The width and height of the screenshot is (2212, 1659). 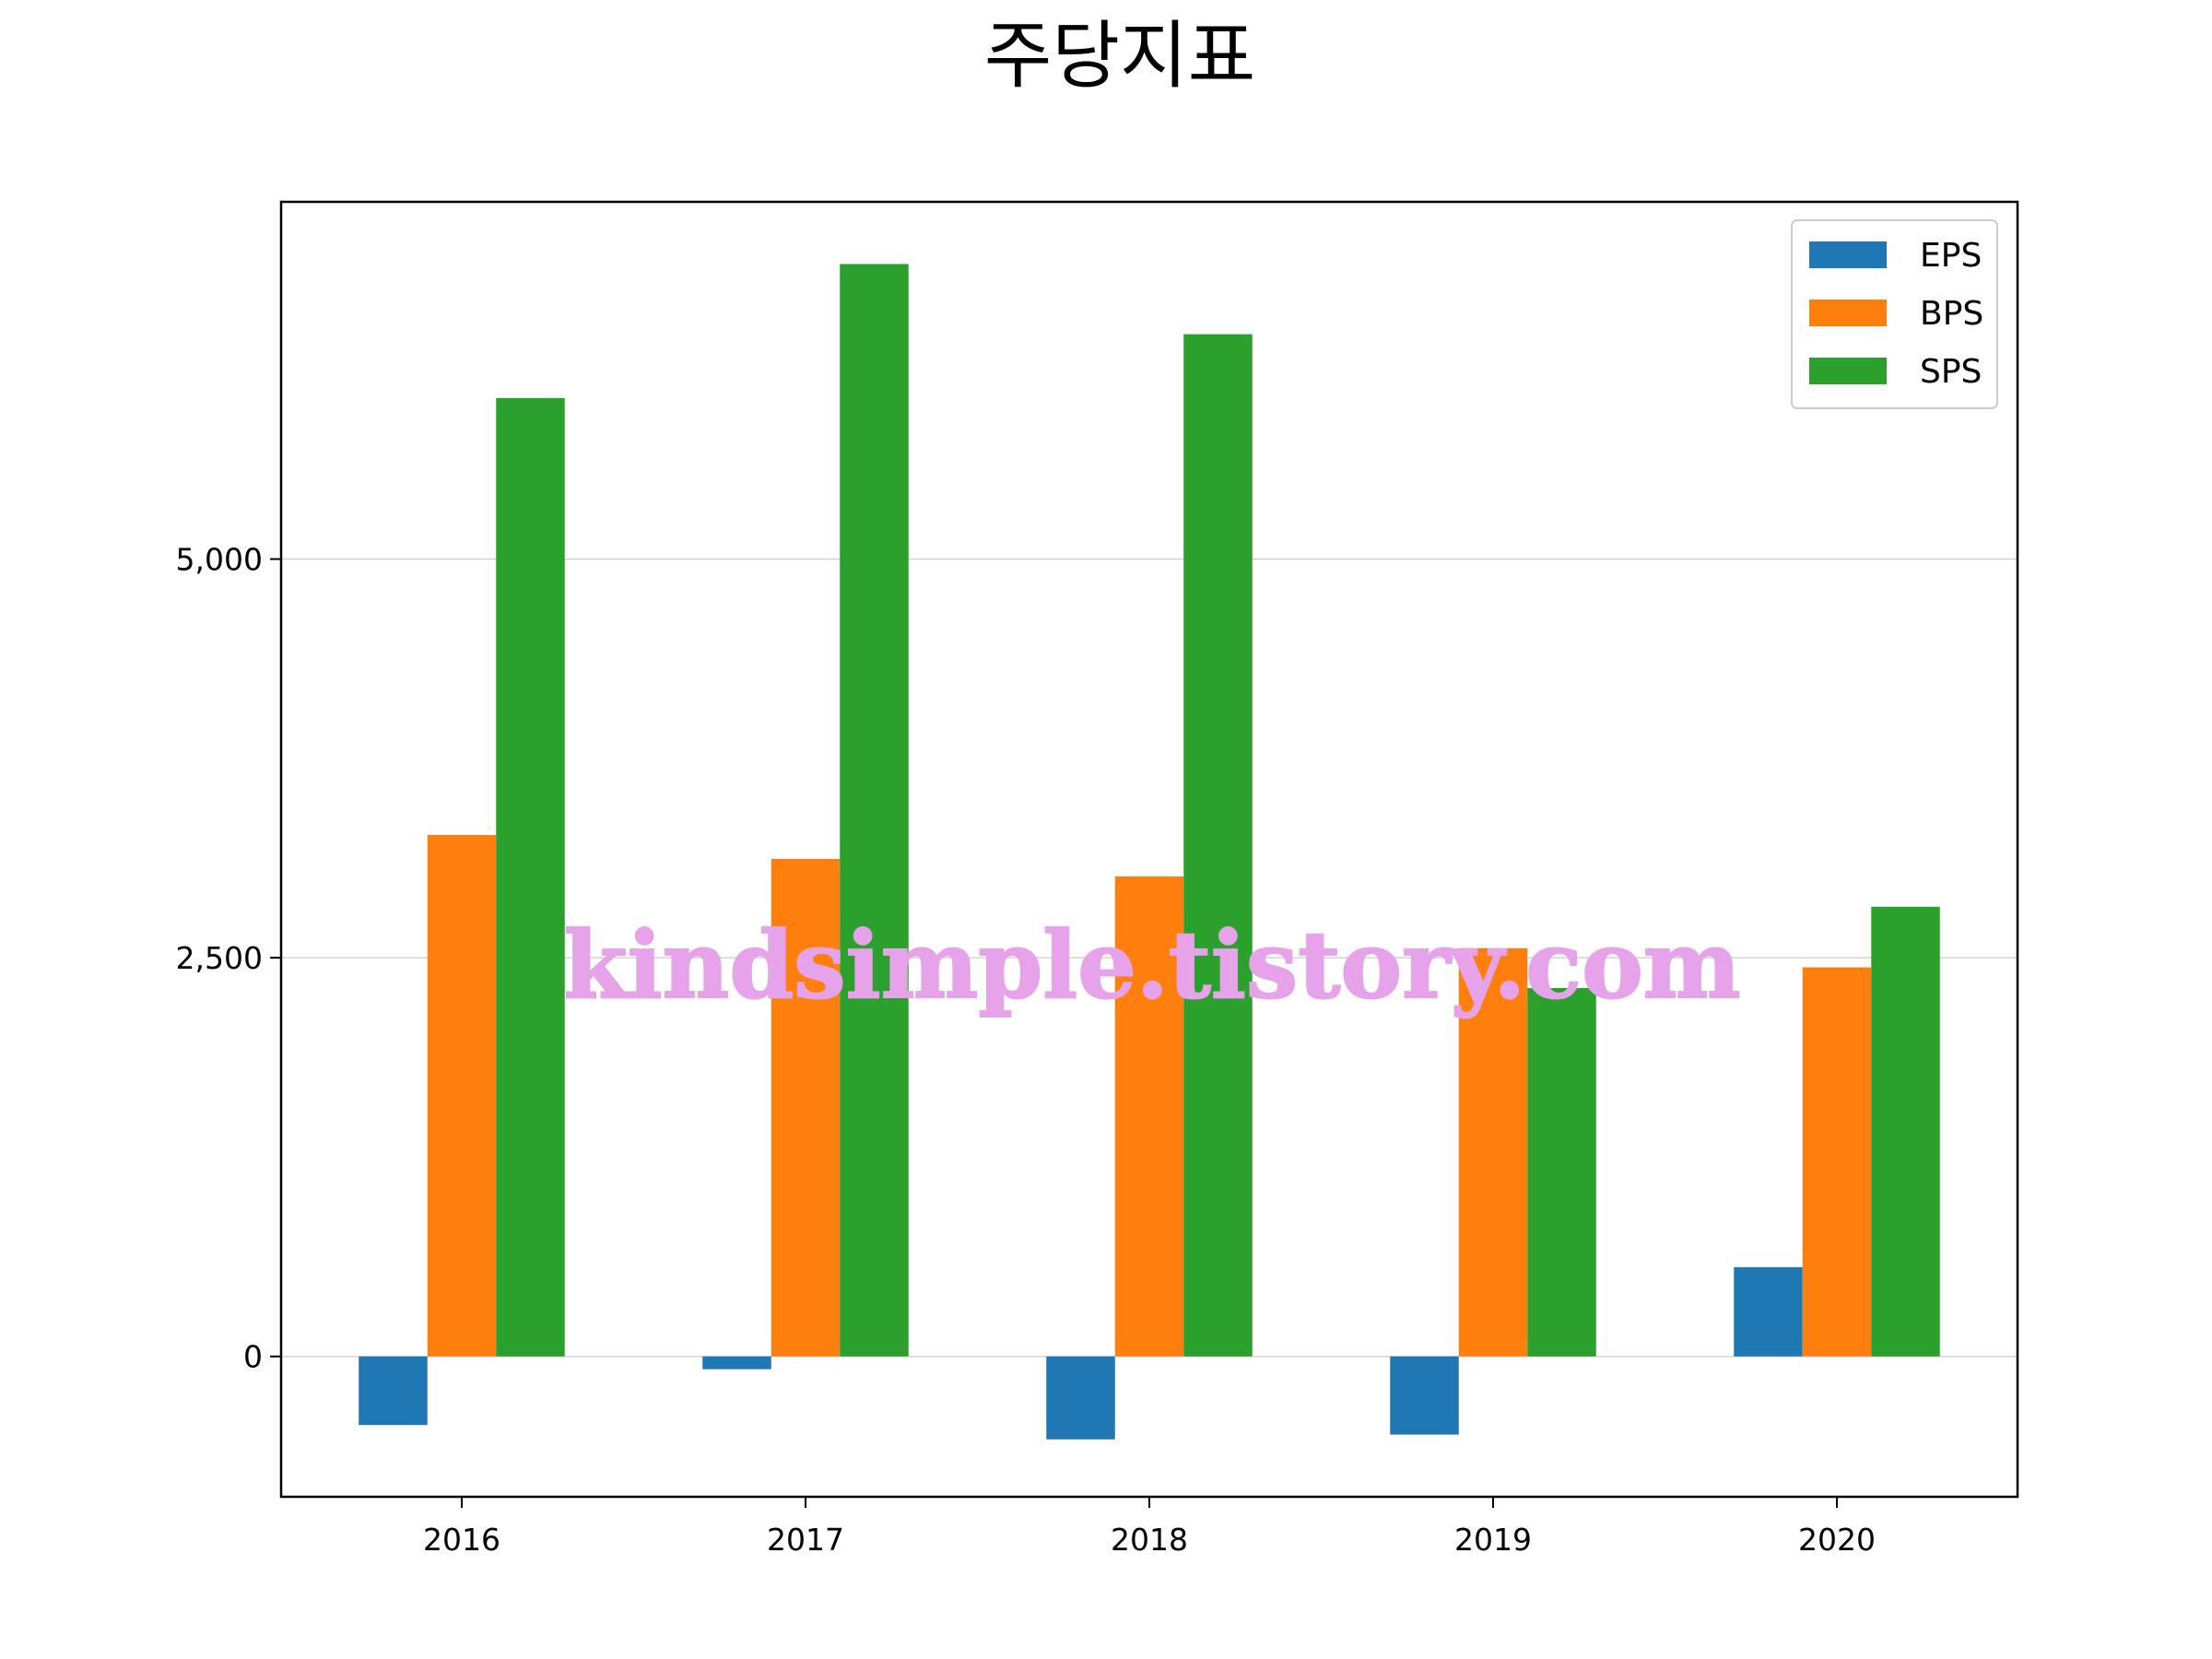 I want to click on bar-bps-2020, so click(x=1837, y=1162).